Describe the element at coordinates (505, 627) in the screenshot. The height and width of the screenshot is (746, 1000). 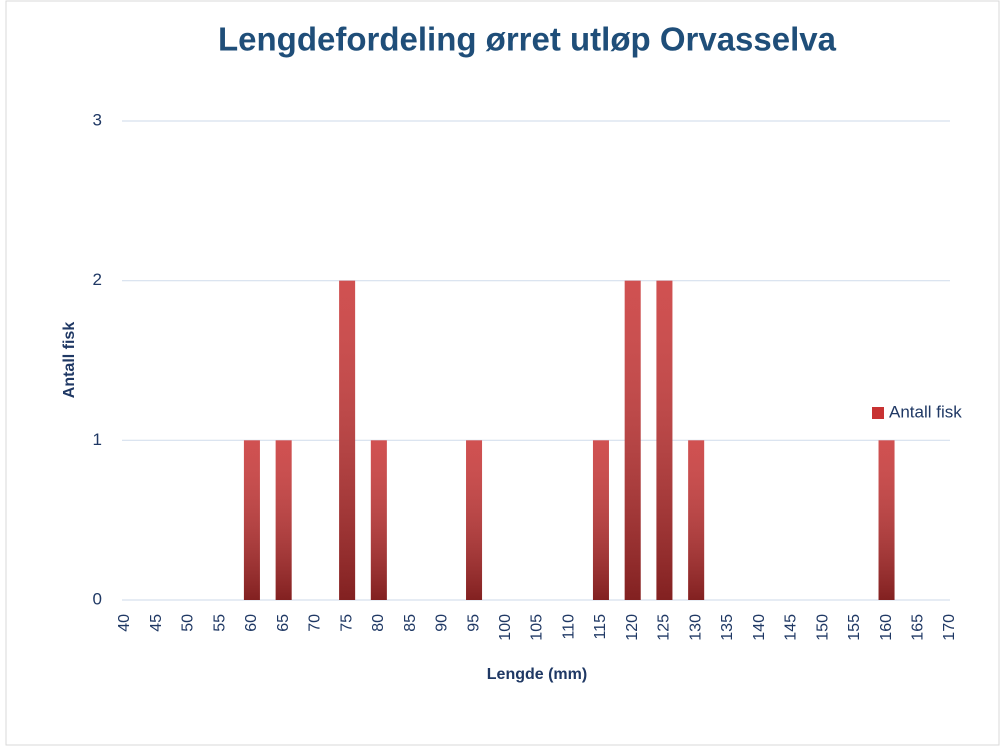
I see `x-tick-label: 100` at that location.